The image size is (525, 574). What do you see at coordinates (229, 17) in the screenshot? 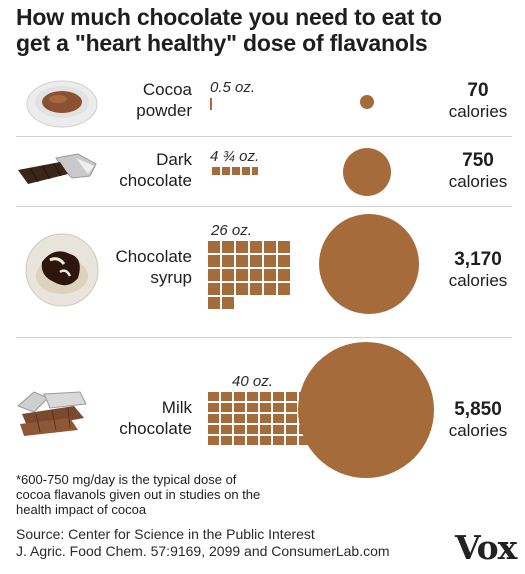
I see `title-line-1: How much chocolate you need to eat to` at bounding box center [229, 17].